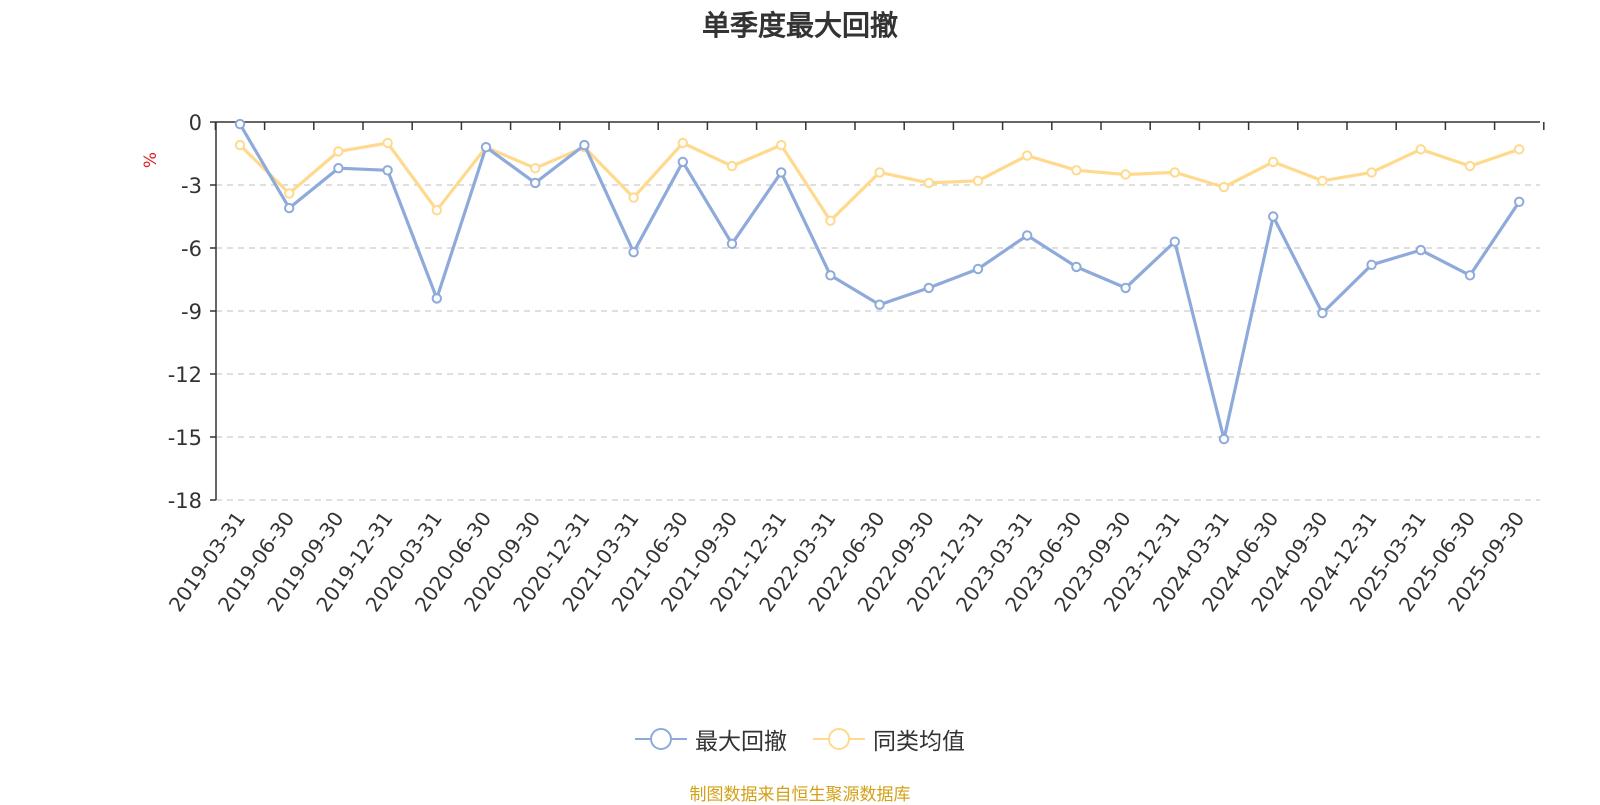 Image resolution: width=1600 pixels, height=805 pixels. I want to click on legend-item-peer-average: 同类均值, so click(889, 739).